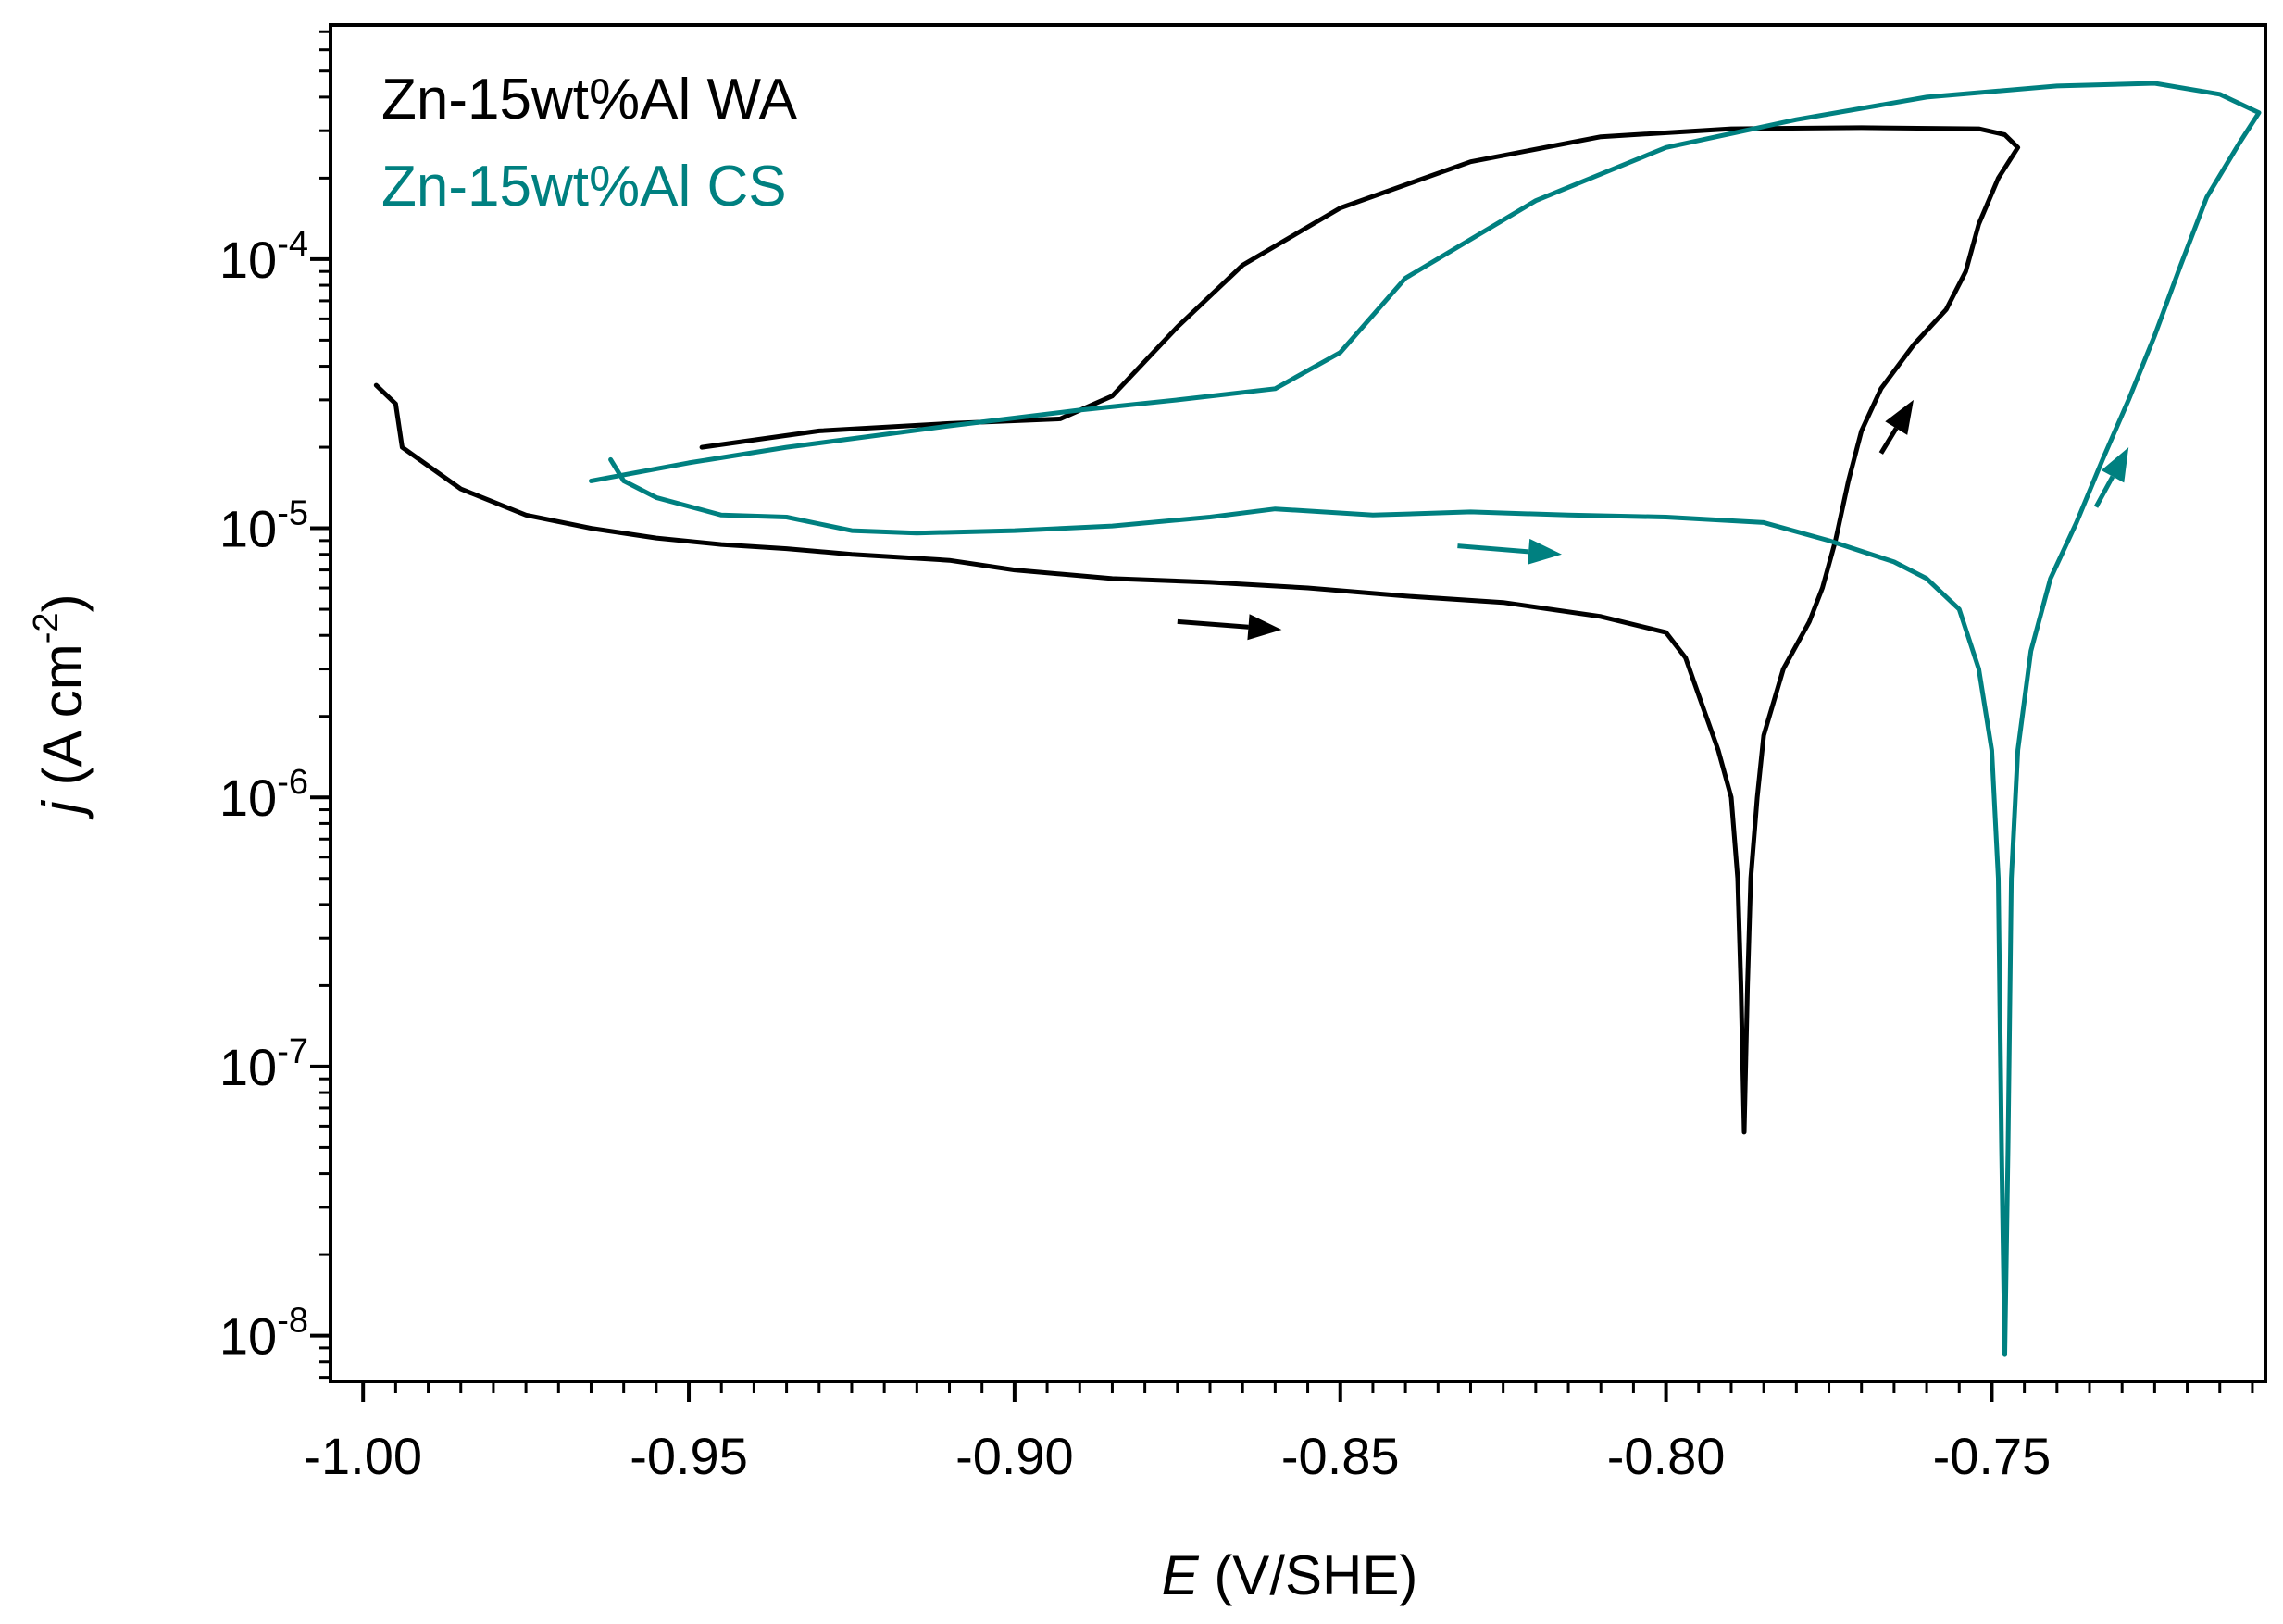 The width and height of the screenshot is (2283, 1624). What do you see at coordinates (1340, 1456) in the screenshot?
I see `x-tick-label: -0.85` at bounding box center [1340, 1456].